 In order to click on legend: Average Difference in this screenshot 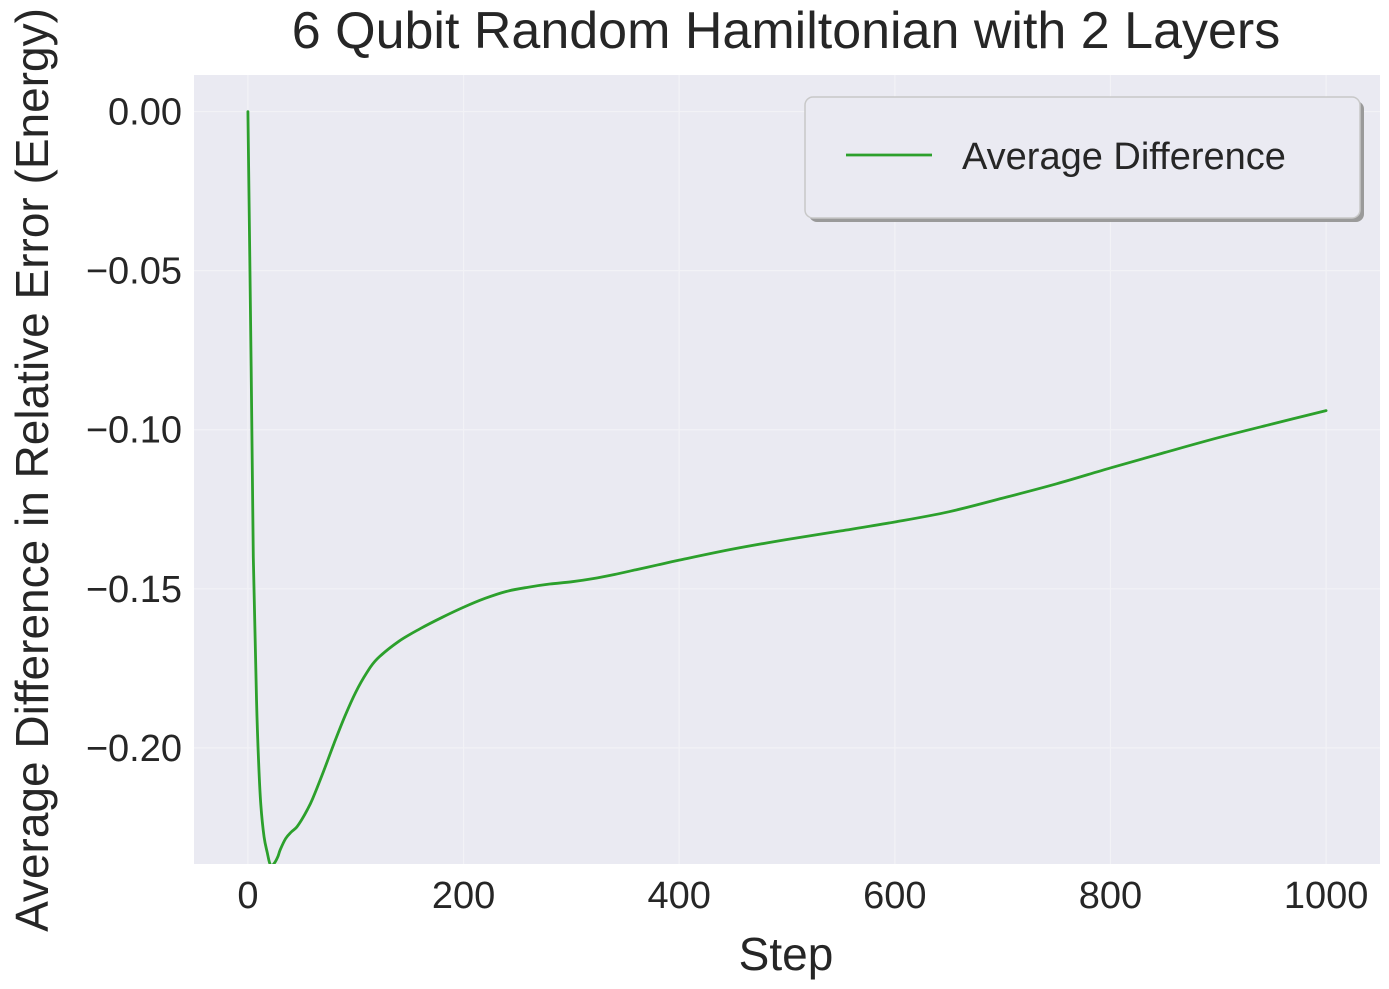, I will do `click(1084, 159)`.